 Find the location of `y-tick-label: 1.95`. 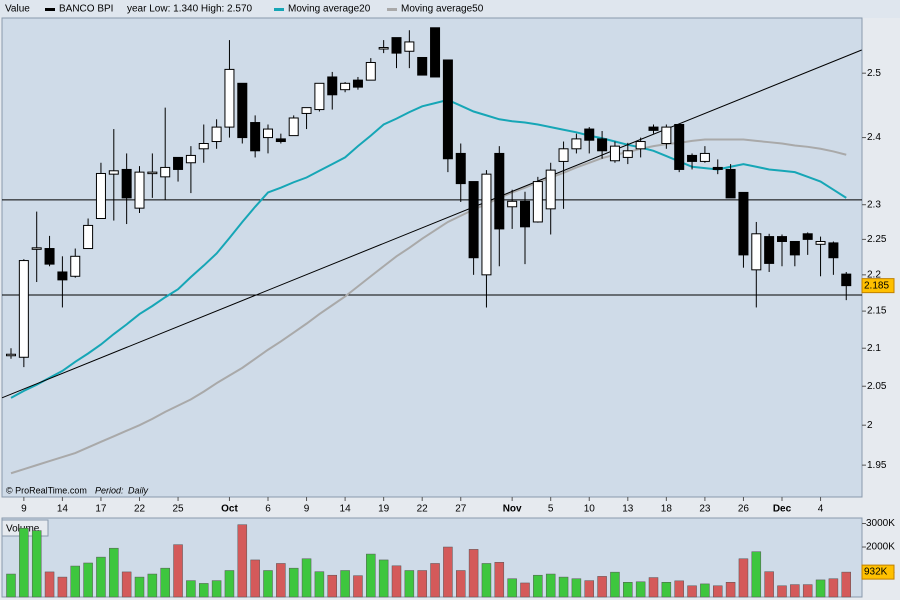

y-tick-label: 1.95 is located at coordinates (877, 465).